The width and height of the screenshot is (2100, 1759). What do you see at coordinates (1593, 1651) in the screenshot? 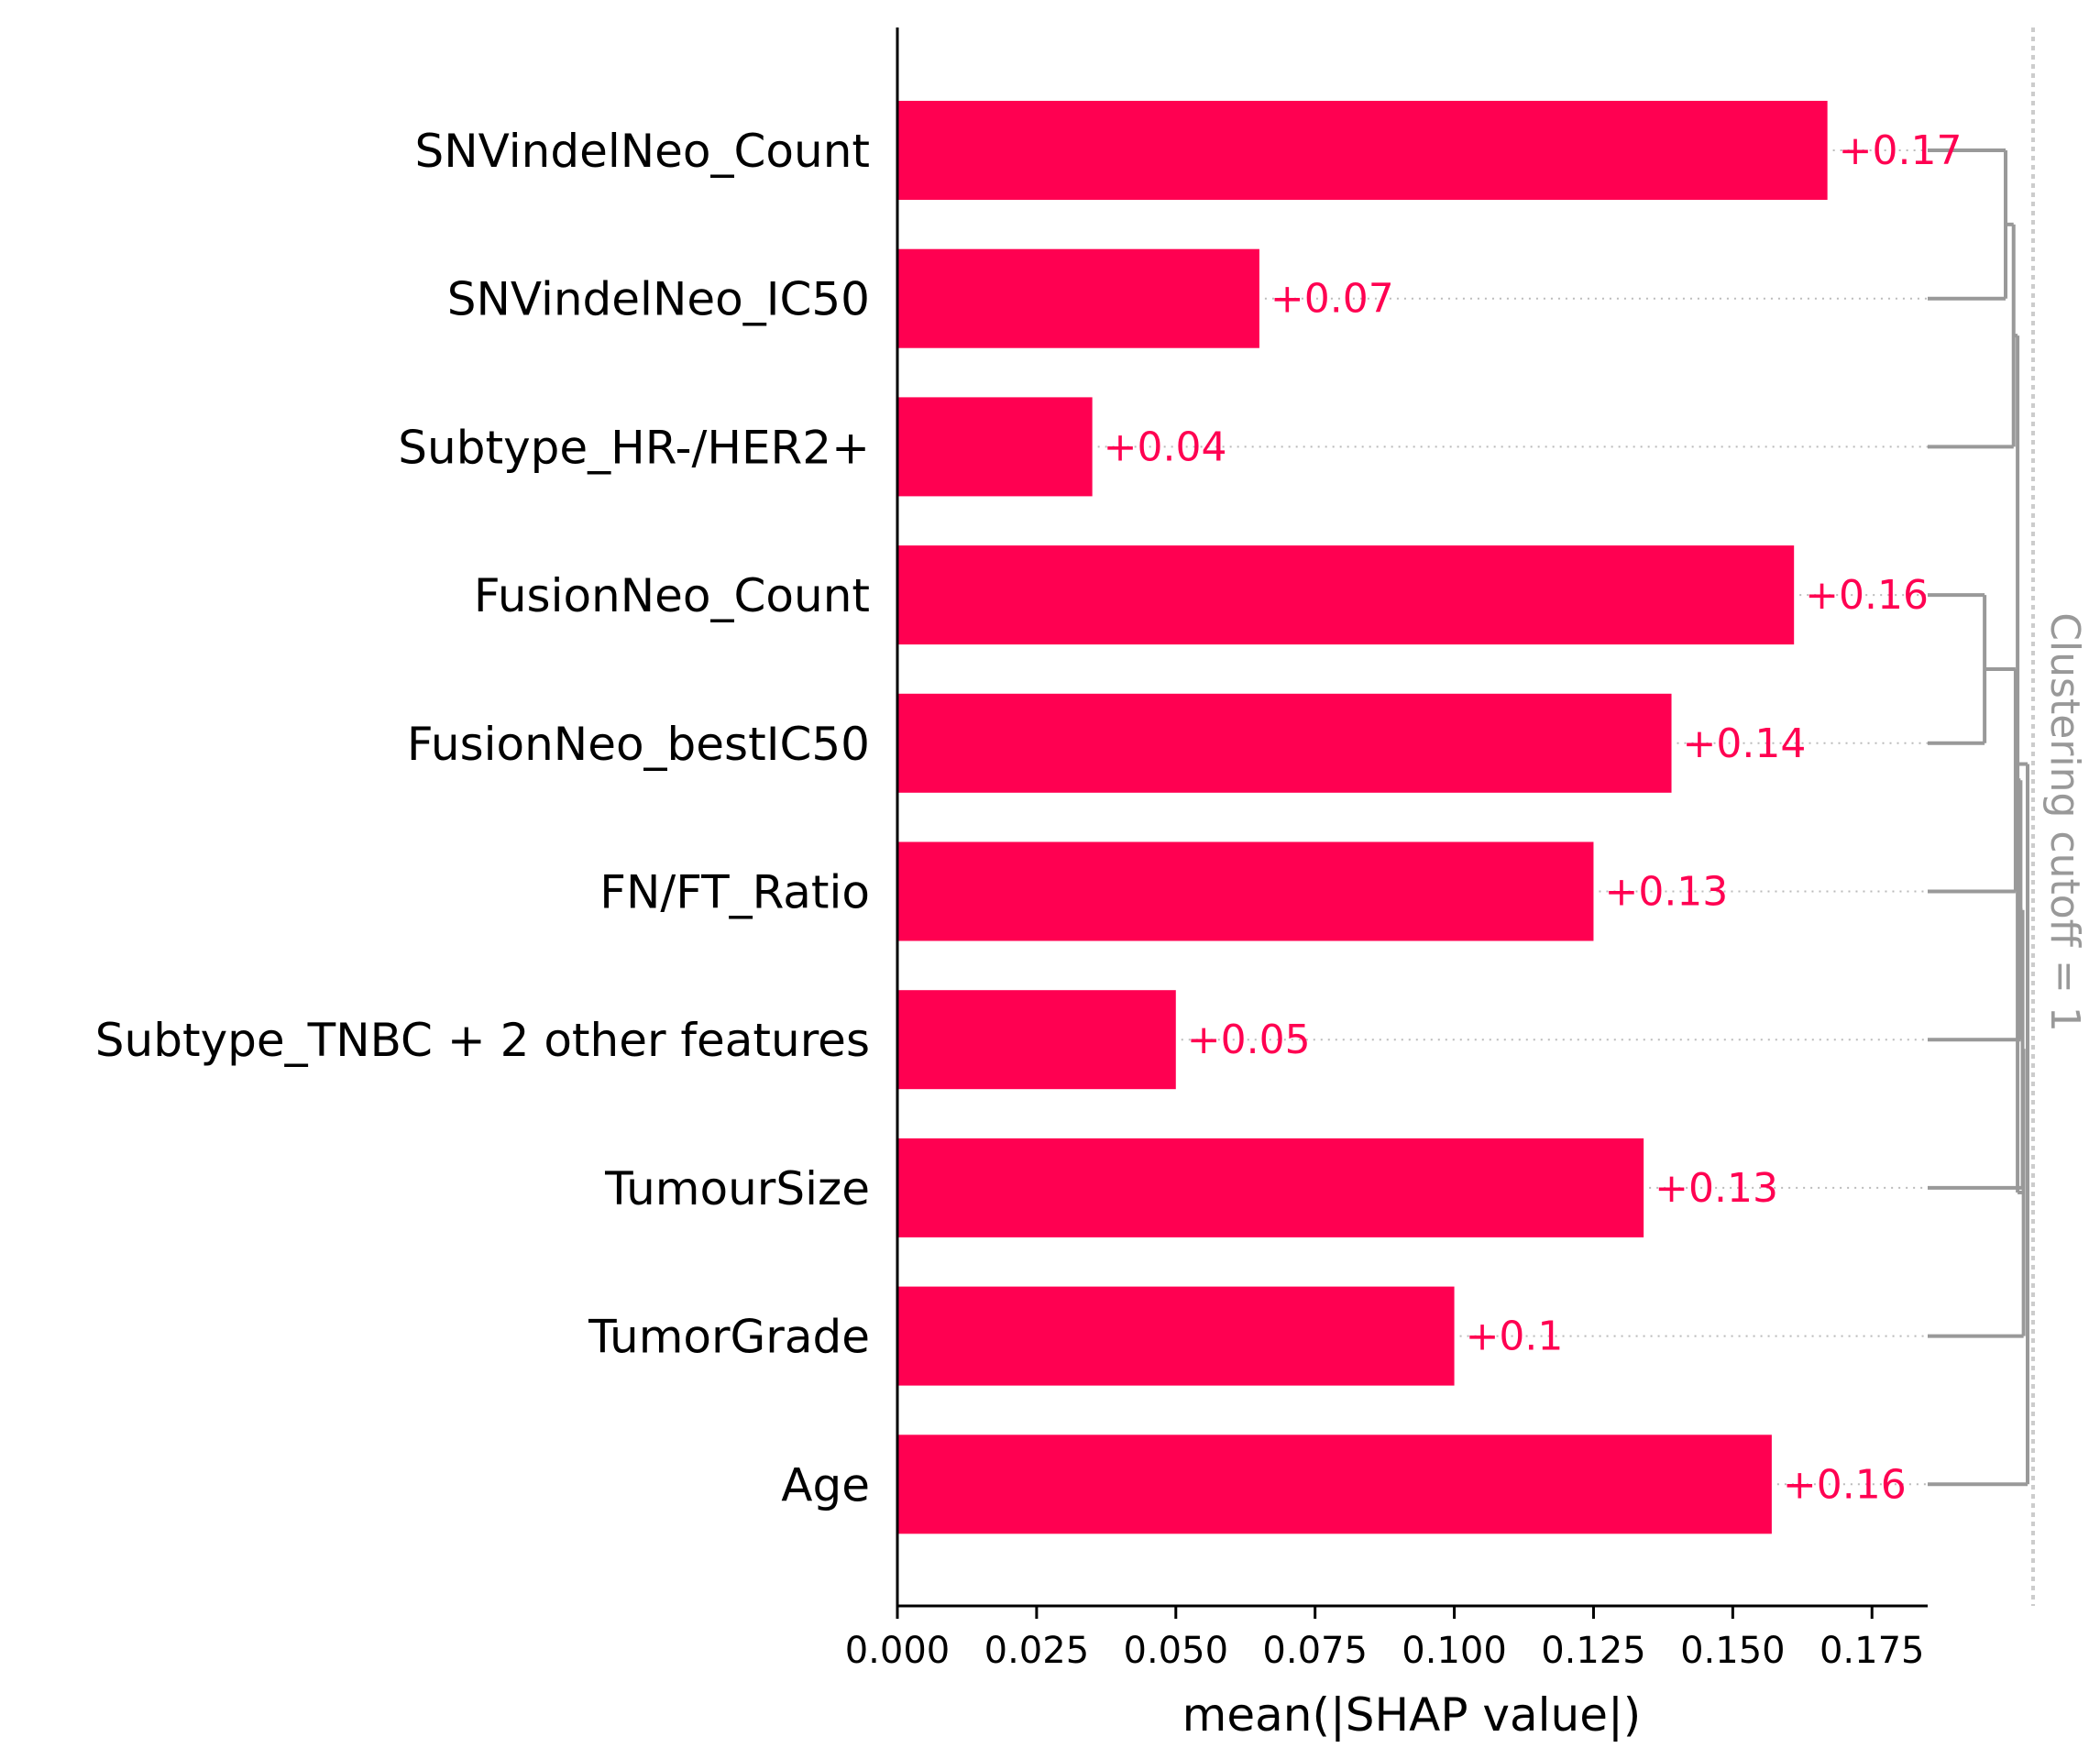
I see `x-tick-label-5: 0.125` at bounding box center [1593, 1651].